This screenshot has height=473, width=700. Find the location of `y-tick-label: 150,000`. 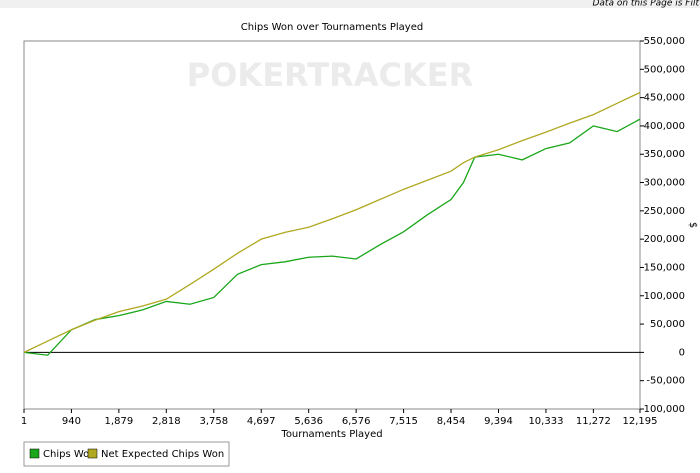

y-tick-label: 150,000 is located at coordinates (664, 267).